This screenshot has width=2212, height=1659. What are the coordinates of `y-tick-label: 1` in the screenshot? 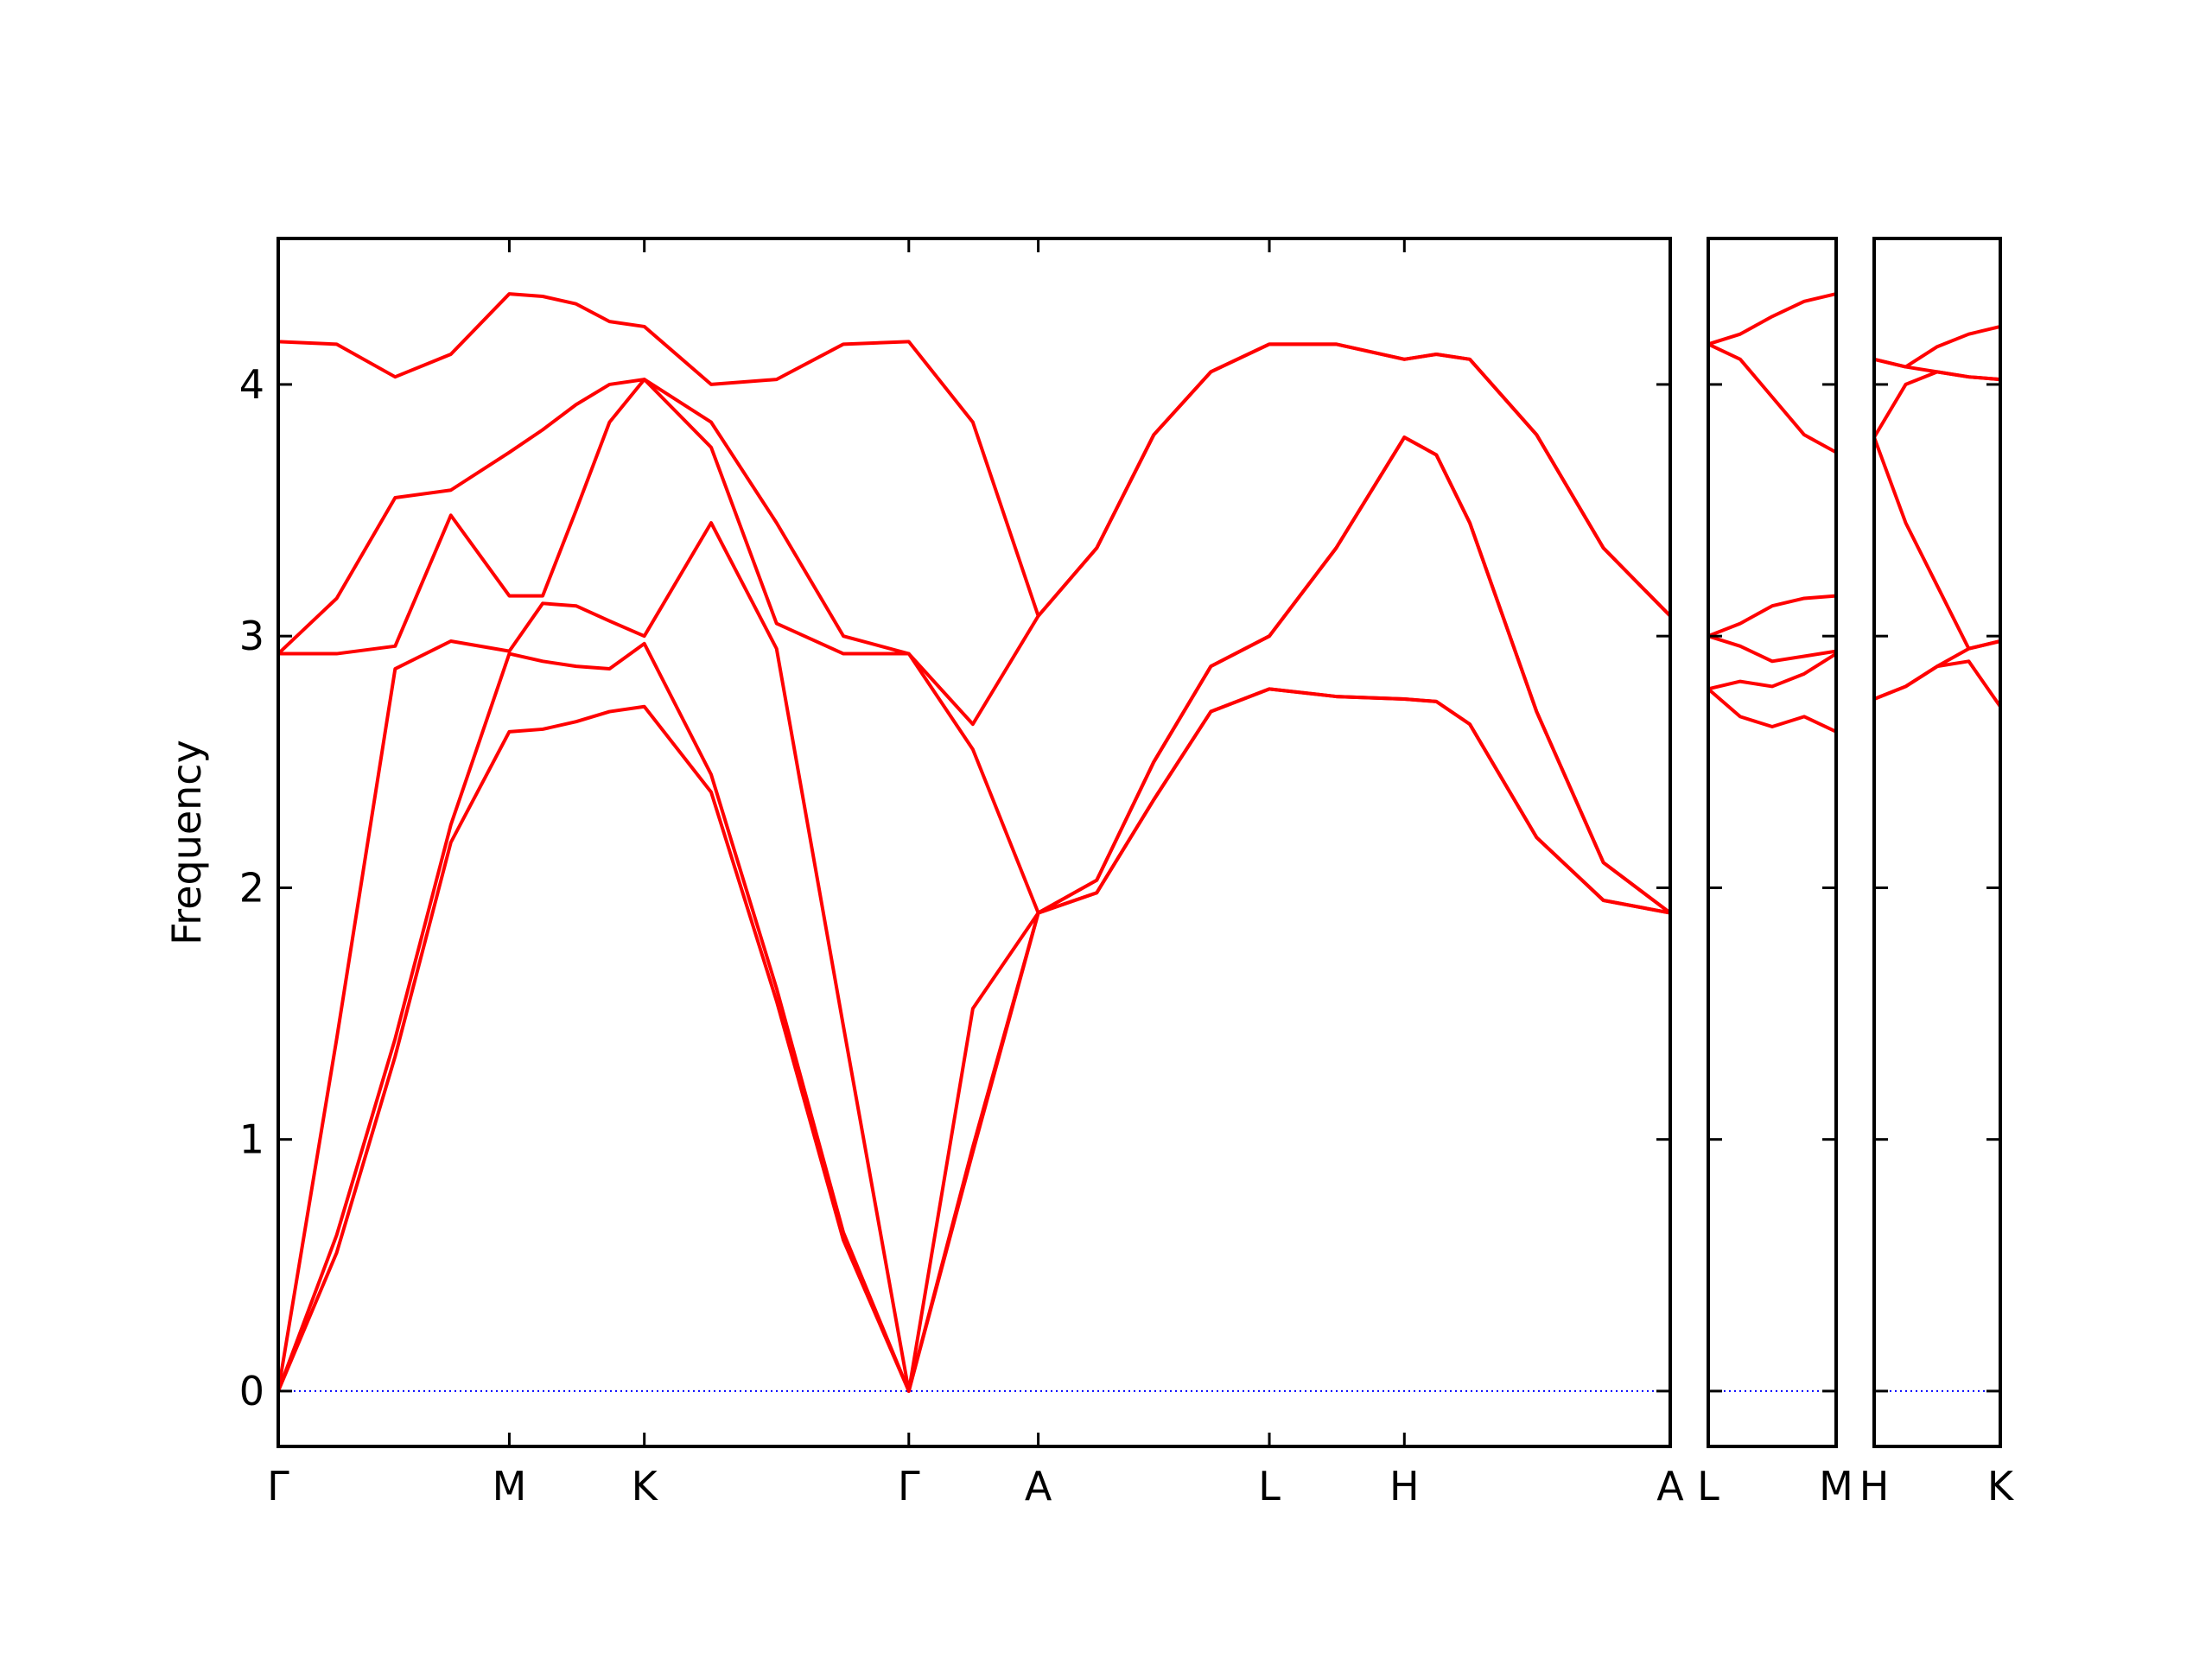 It's located at (251, 1139).